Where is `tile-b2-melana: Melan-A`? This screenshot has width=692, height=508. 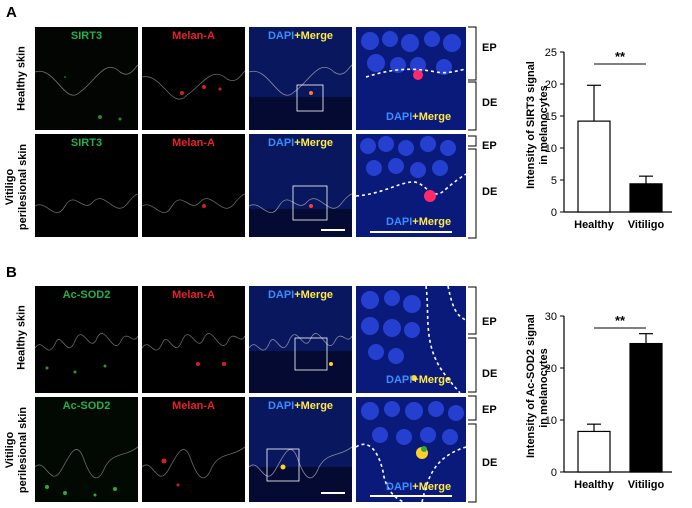 tile-b2-melana: Melan-A is located at coordinates (193, 449).